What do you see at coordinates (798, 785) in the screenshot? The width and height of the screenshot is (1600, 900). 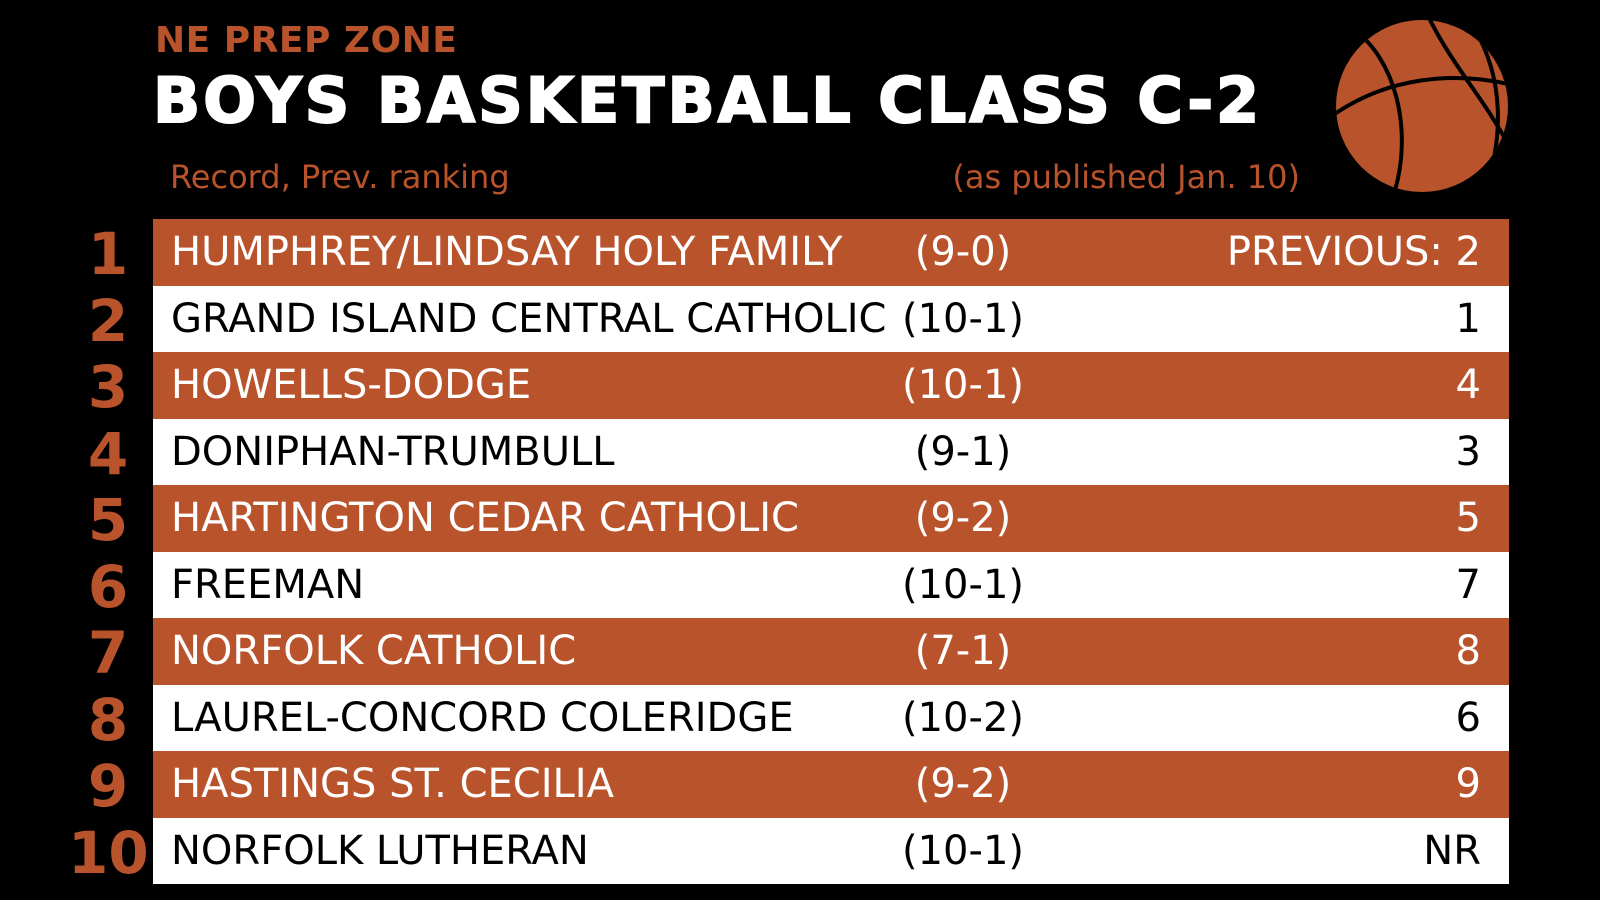 I see `ranking-row: 9 HASTINGS ST. CECILIA (9-2) 9` at bounding box center [798, 785].